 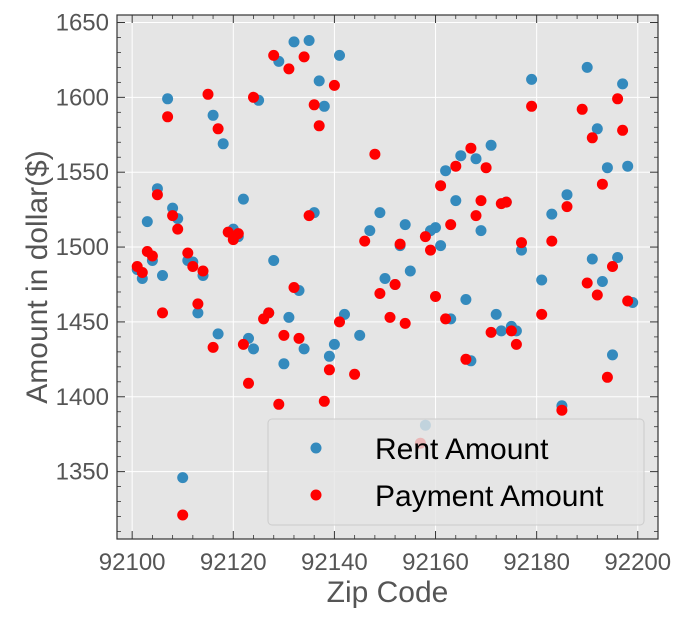 I want to click on y-tick-label: 1400, so click(x=82, y=397).